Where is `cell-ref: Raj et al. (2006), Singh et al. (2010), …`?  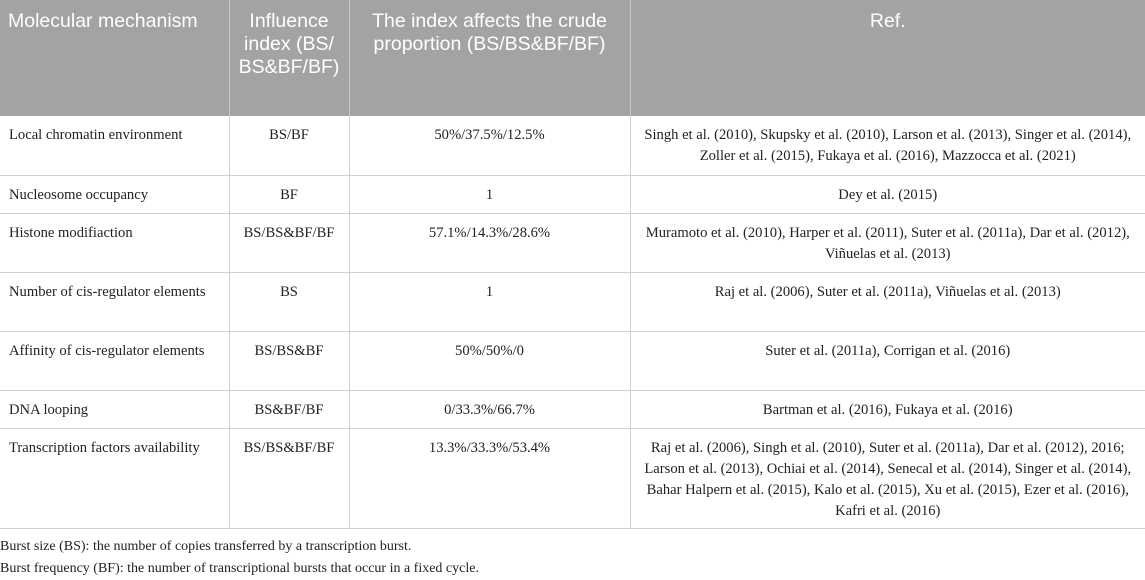 cell-ref: Raj et al. (2006), Singh et al. (2010), … is located at coordinates (887, 478).